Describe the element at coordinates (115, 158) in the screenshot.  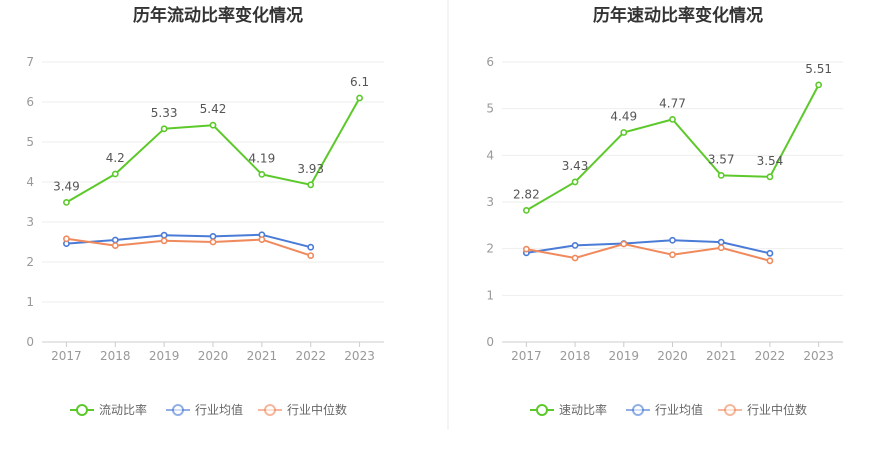
I see `data-label: 4.2` at that location.